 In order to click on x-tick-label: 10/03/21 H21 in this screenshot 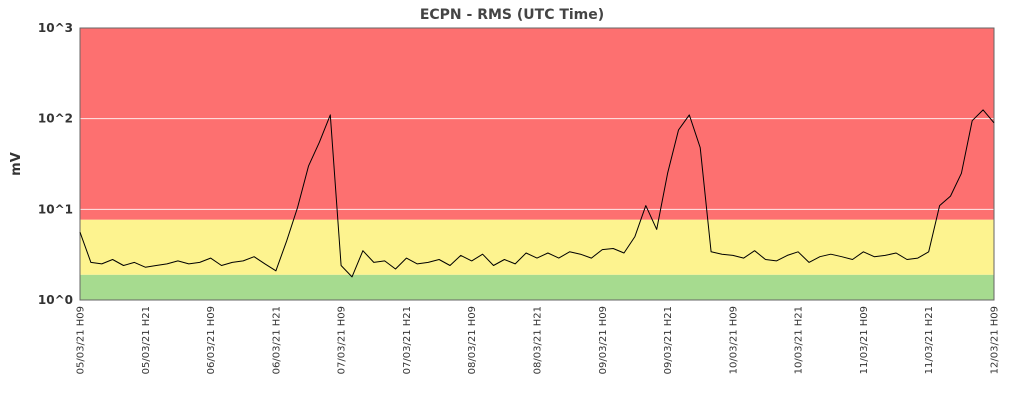, I will do `click(799, 340)`.